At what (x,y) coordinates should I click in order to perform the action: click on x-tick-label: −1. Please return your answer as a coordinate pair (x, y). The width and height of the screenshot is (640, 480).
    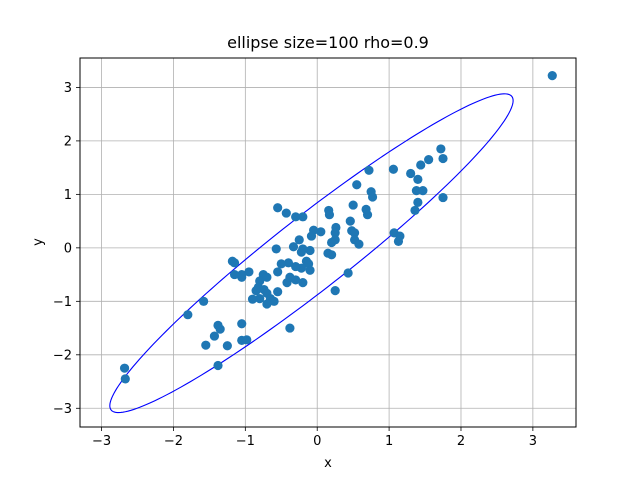
    Looking at the image, I should click on (245, 441).